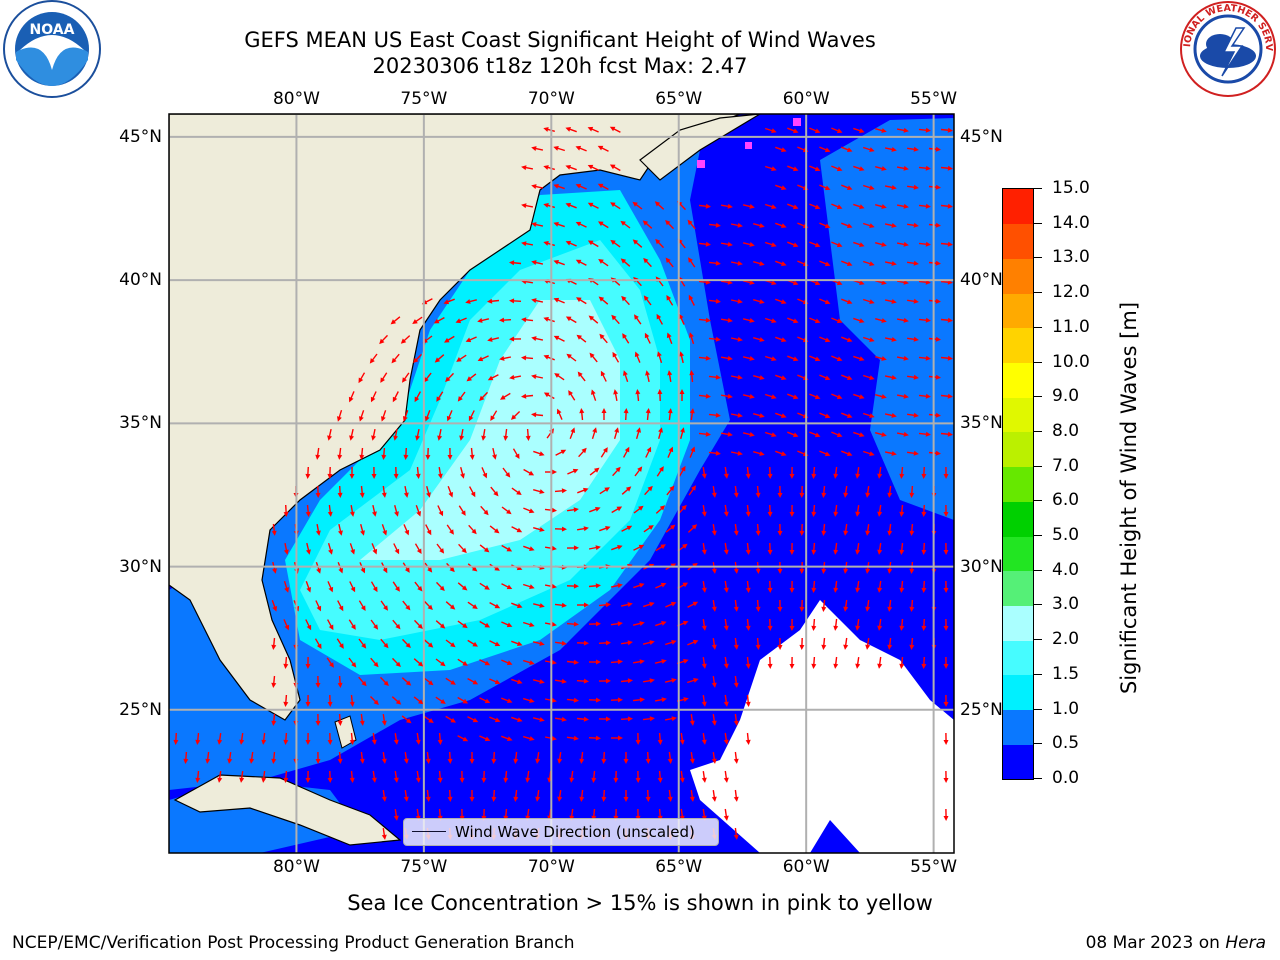  I want to click on colorbar-tick-label: 7.0, so click(1066, 465).